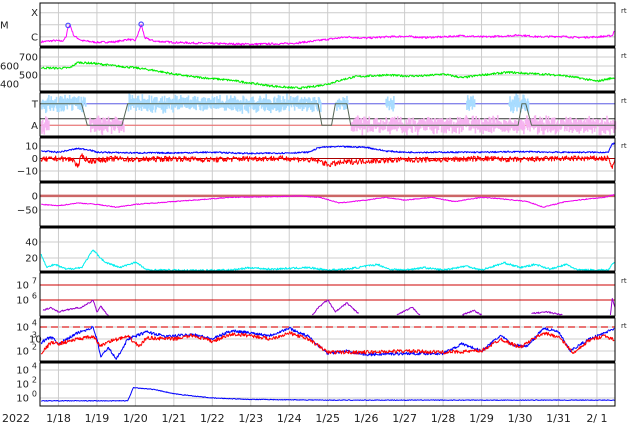 This screenshot has width=634, height=428. What do you see at coordinates (596, 418) in the screenshot?
I see `x-tick-label: 2/ 1` at bounding box center [596, 418].